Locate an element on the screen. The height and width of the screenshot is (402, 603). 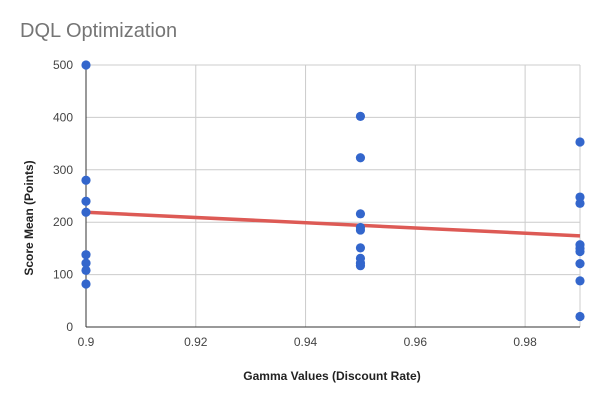
x-tick-label: 0.92 is located at coordinates (196, 342).